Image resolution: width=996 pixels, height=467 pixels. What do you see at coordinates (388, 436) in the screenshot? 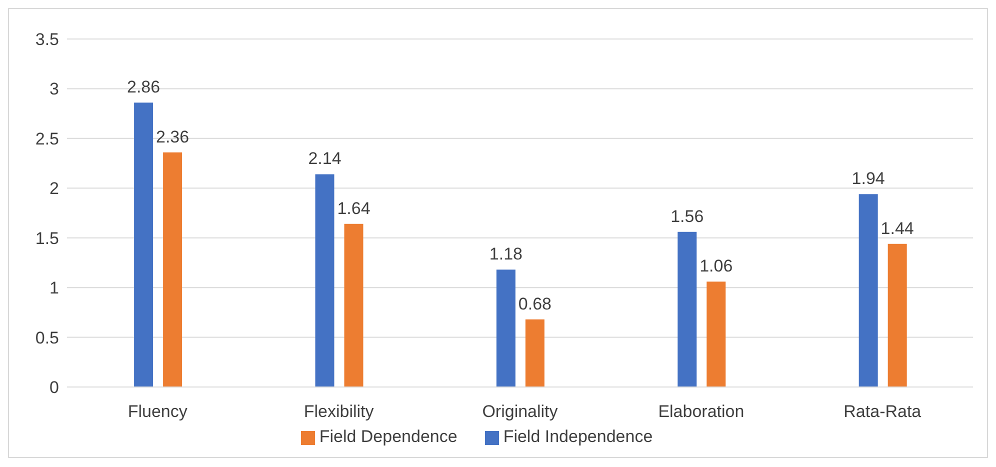
I see `legend-label: Field Dependence` at bounding box center [388, 436].